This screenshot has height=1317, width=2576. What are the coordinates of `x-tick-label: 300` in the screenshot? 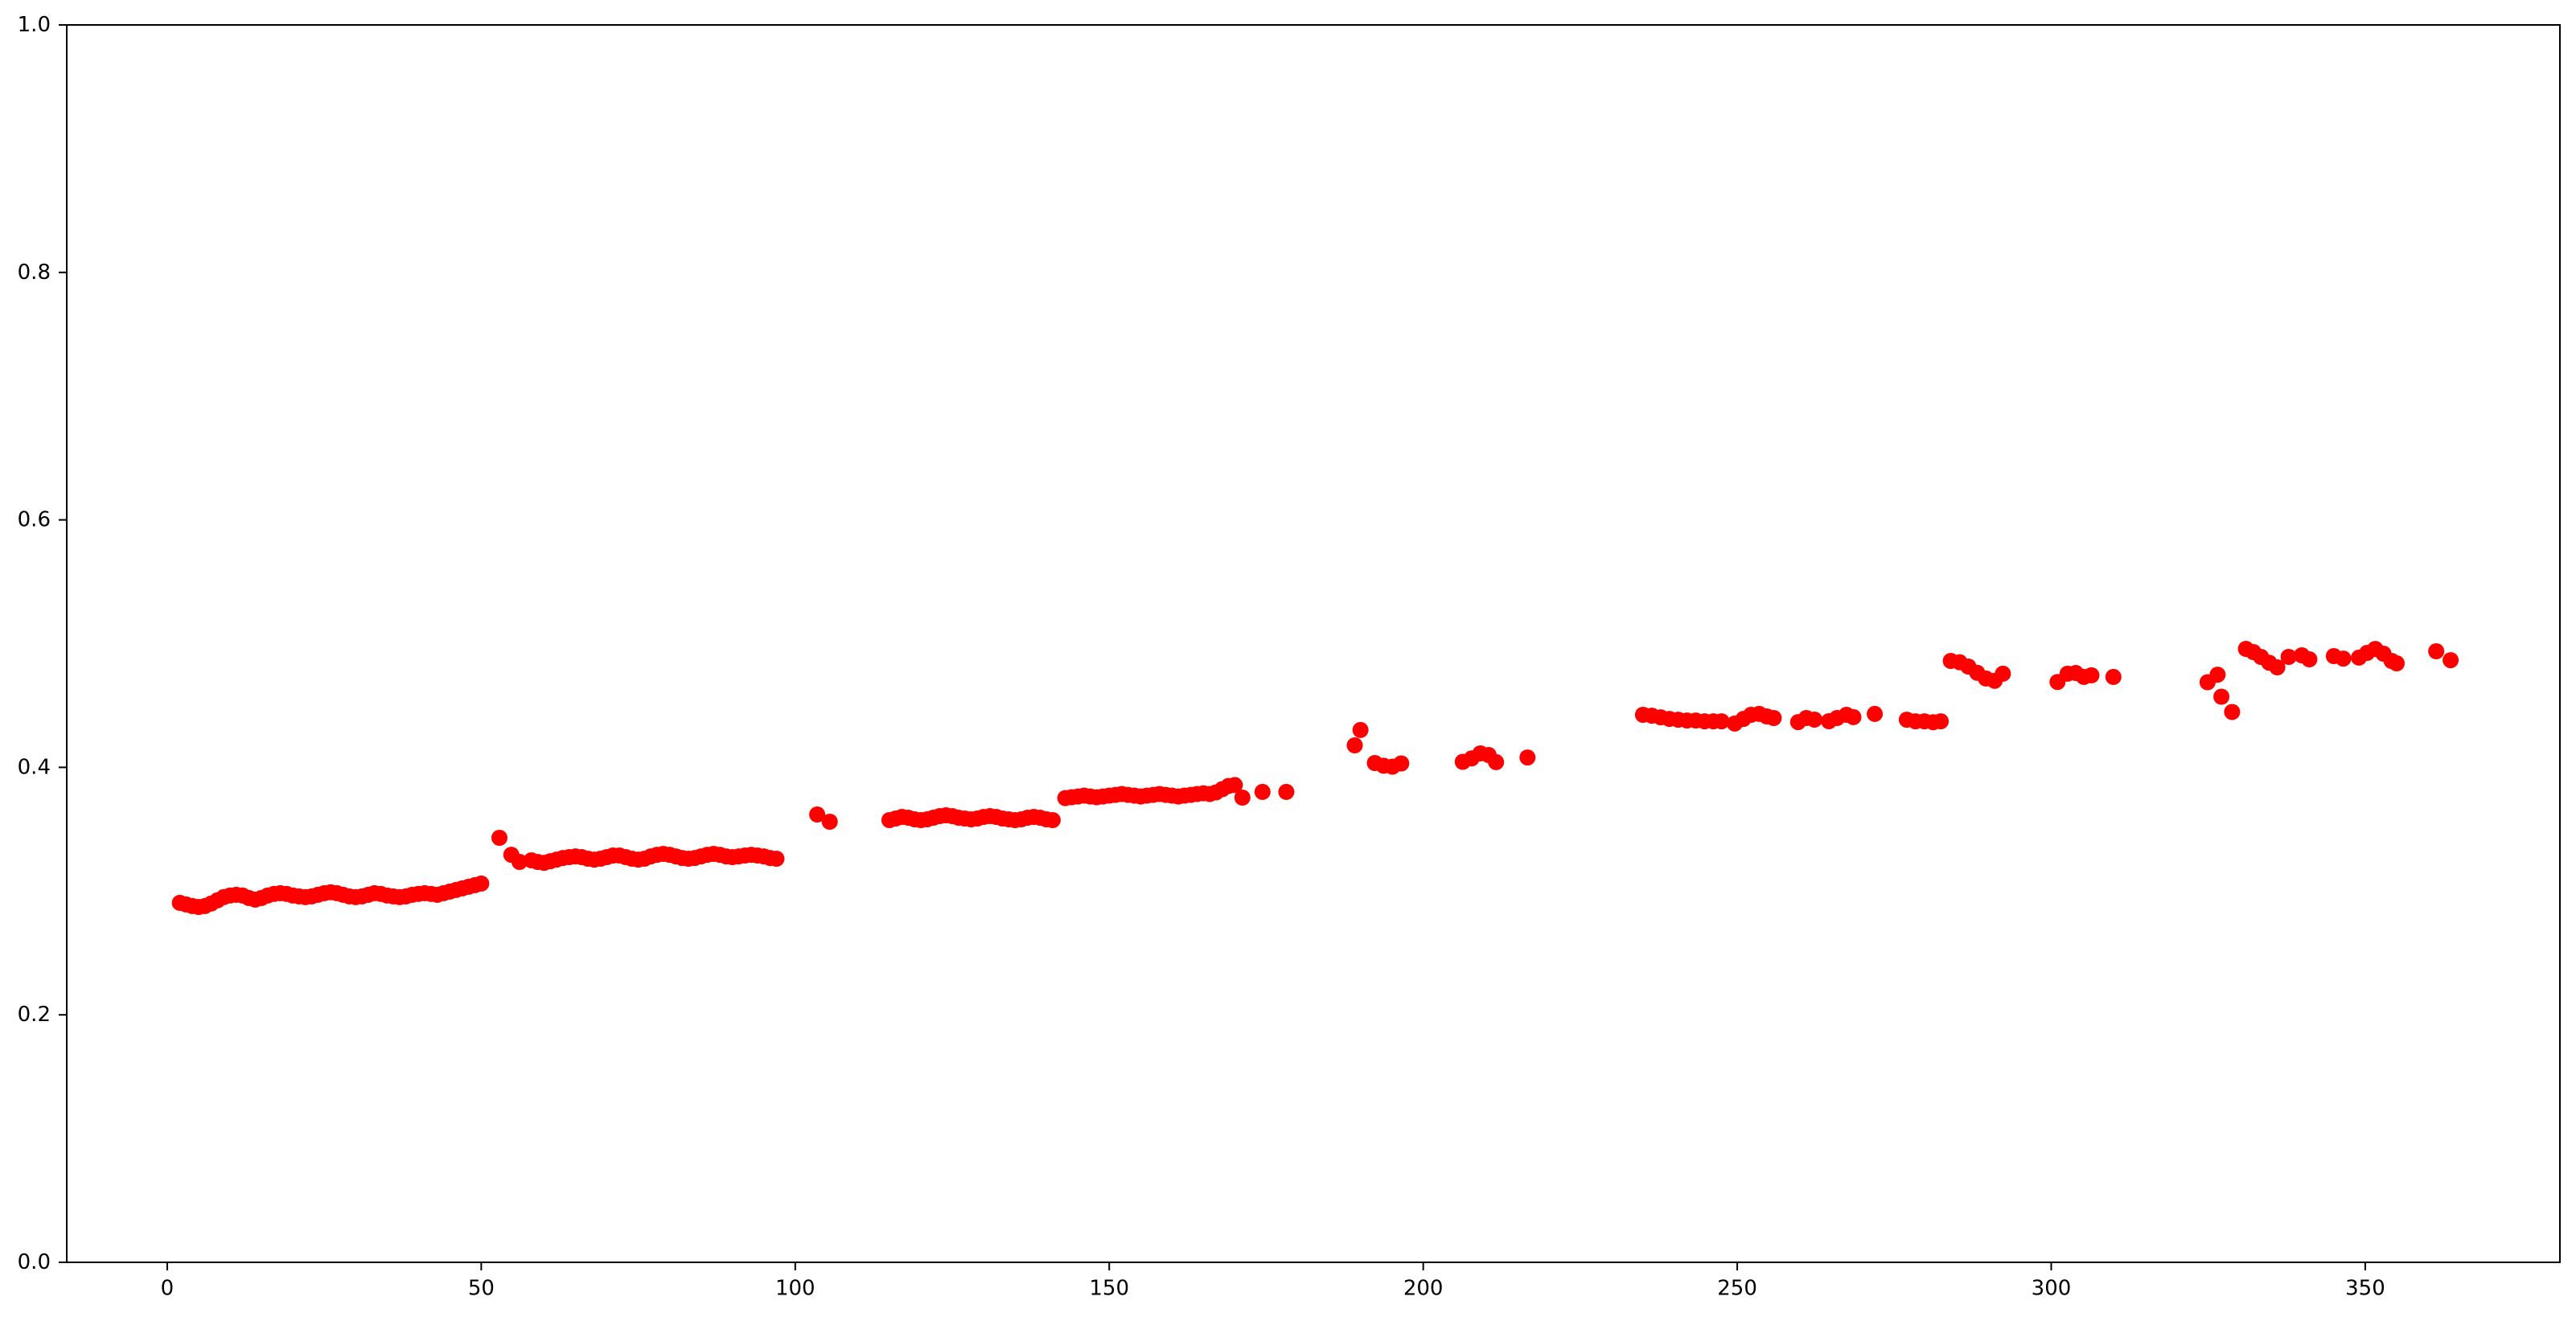 It's located at (2052, 1288).